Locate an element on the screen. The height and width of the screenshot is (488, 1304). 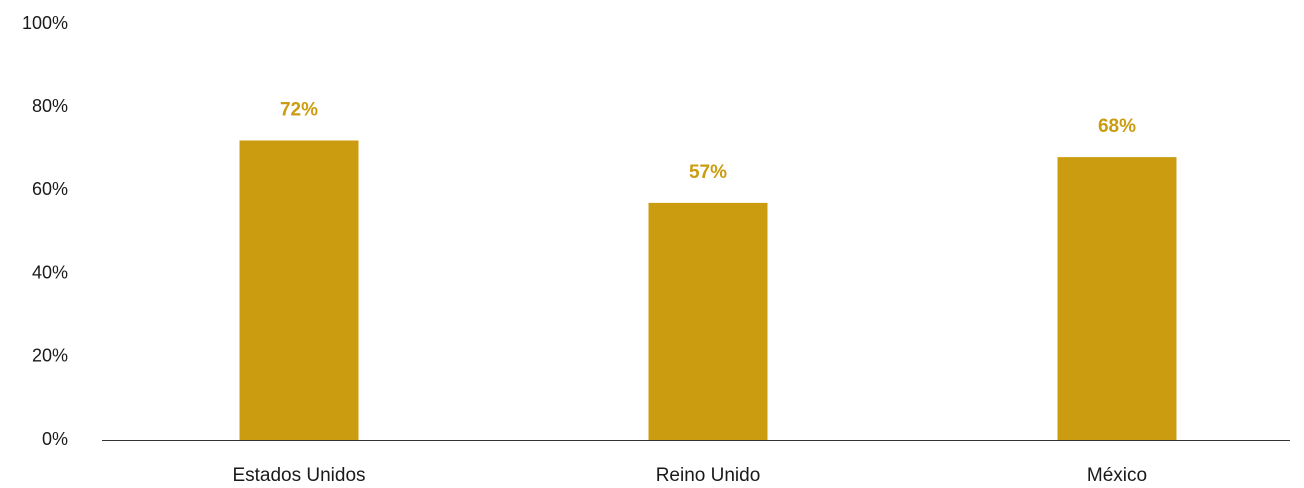
y-tick-label: 20% is located at coordinates (50, 356).